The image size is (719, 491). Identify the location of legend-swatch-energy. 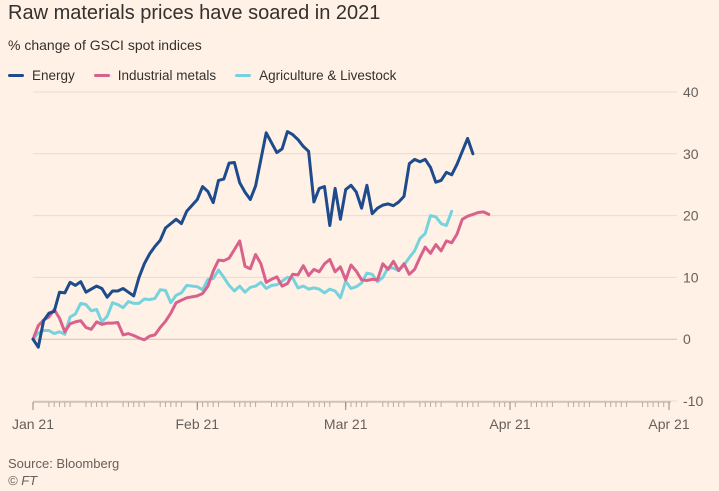
(16, 75).